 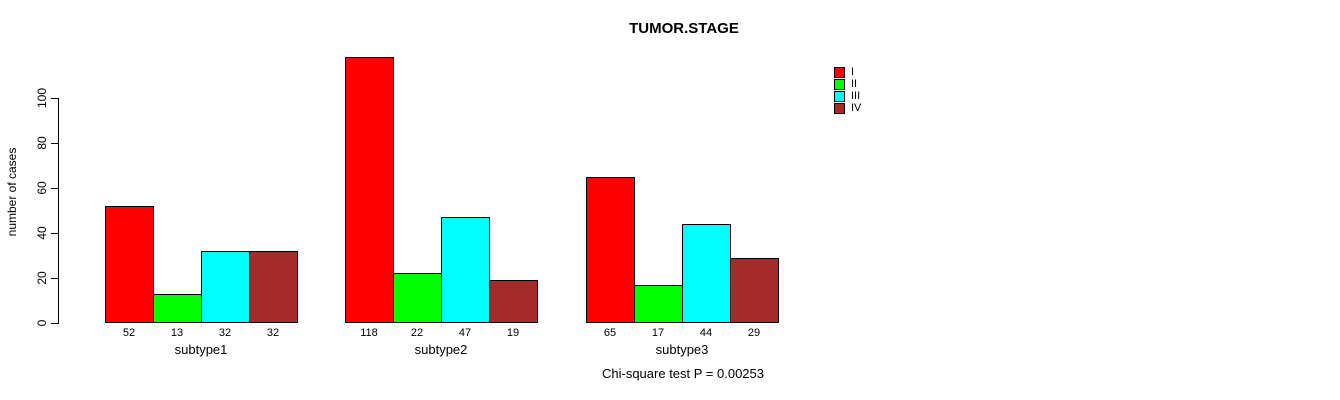 What do you see at coordinates (273, 287) in the screenshot?
I see `bar-IV-subtype1` at bounding box center [273, 287].